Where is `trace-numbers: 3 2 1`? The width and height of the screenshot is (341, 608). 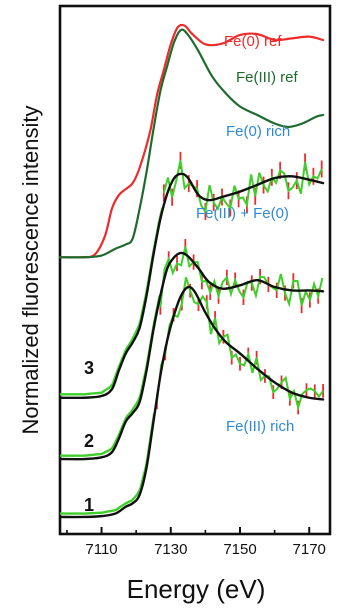 trace-numbers: 3 2 1 is located at coordinates (89, 436).